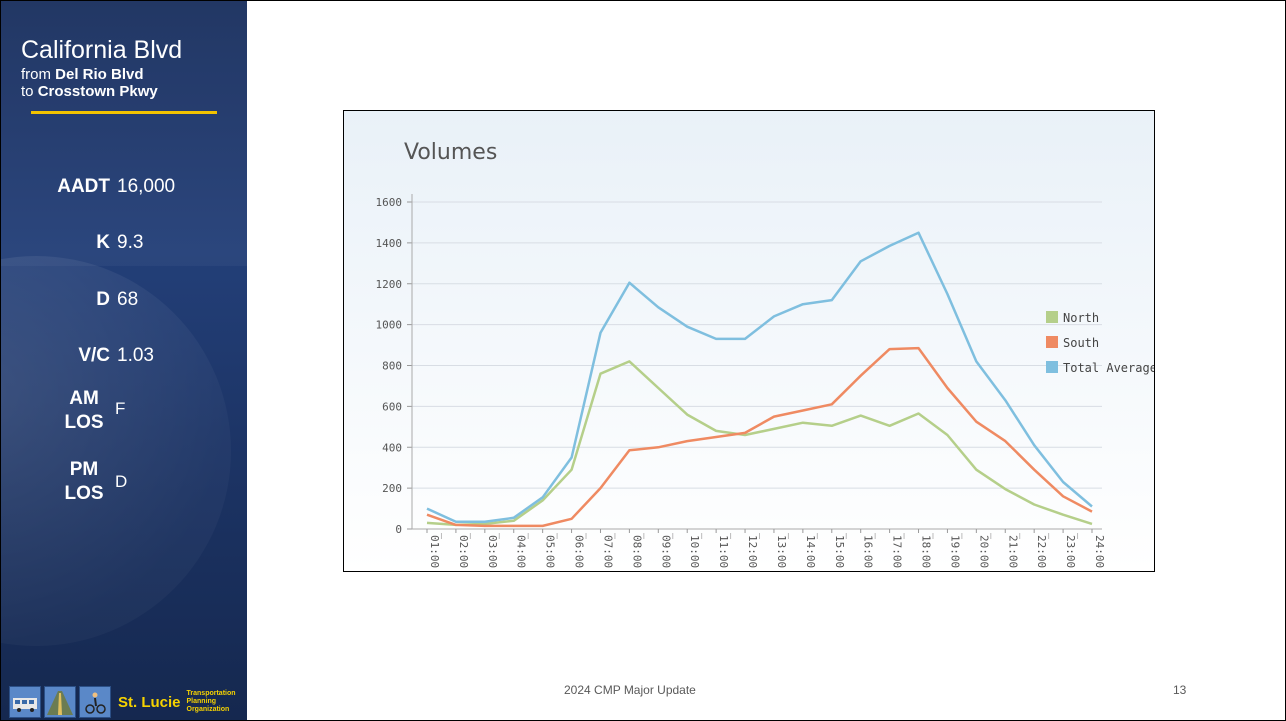  Describe the element at coordinates (84, 469) in the screenshot. I see `pm-los-label-line1: PM` at that location.